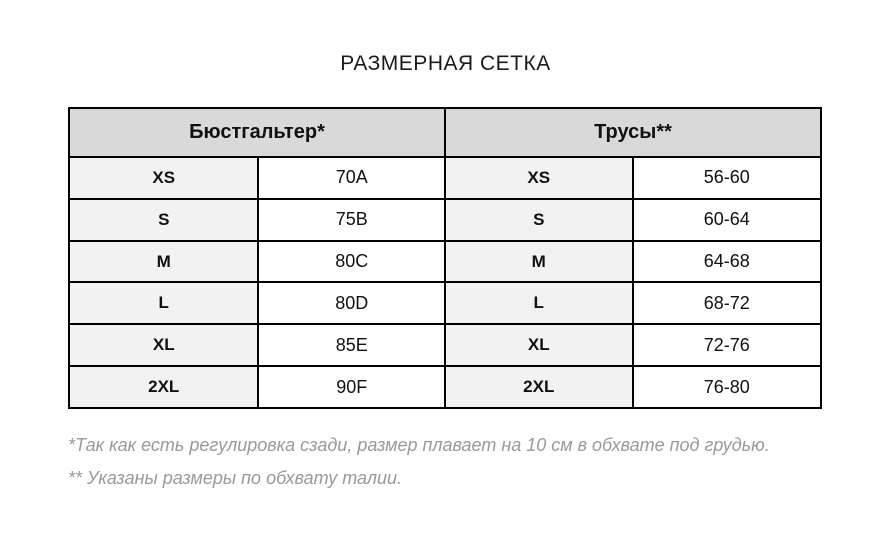 This screenshot has height=534, width=891. Describe the element at coordinates (351, 178) in the screenshot. I see `bra-value-cell: 70A` at that location.